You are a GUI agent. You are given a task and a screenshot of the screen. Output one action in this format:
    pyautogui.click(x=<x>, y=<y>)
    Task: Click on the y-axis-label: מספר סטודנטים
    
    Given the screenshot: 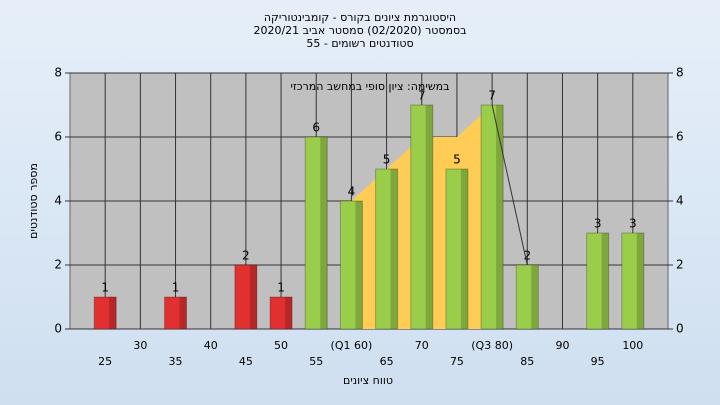 What is the action you would take?
    pyautogui.click(x=33, y=201)
    